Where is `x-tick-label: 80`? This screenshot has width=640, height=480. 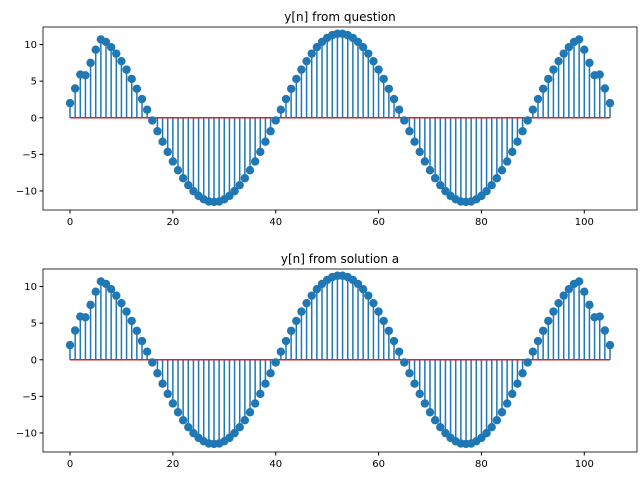 x-tick-label: 80 is located at coordinates (481, 222).